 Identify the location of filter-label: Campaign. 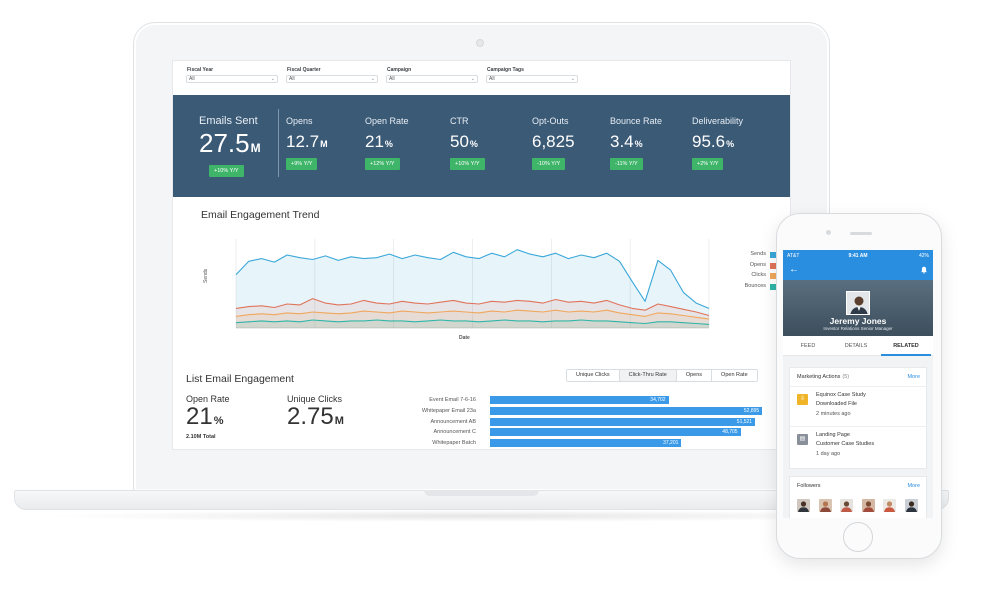
(399, 70).